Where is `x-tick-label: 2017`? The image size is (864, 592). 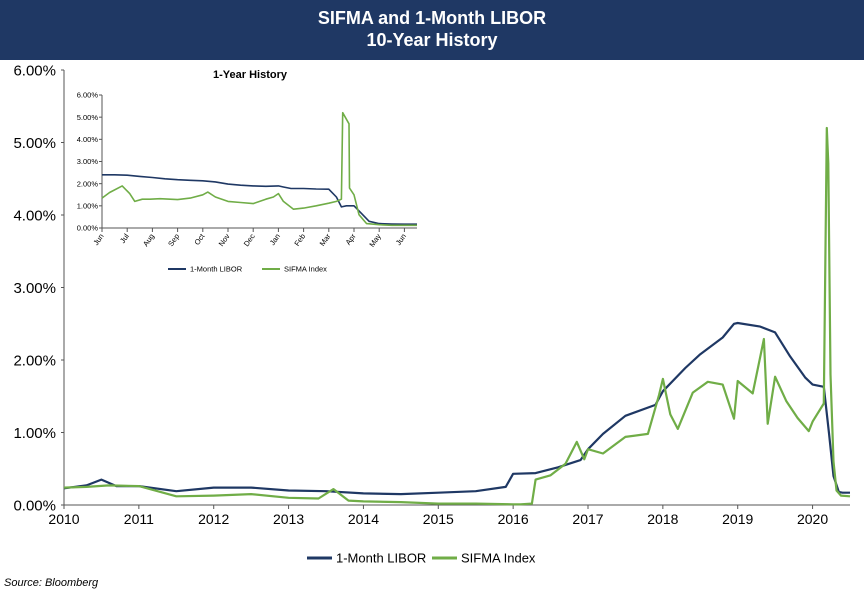 x-tick-label: 2017 is located at coordinates (587, 519).